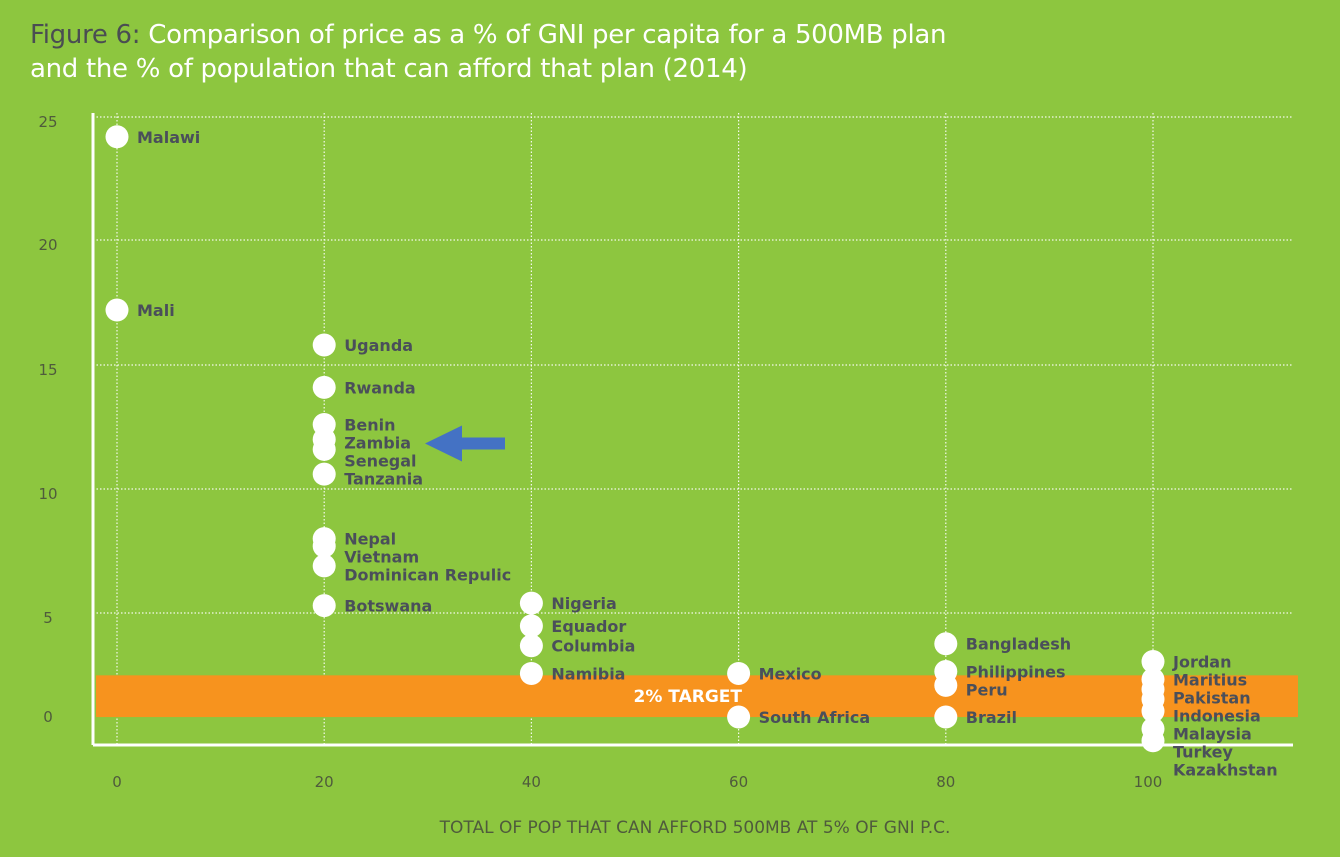 The height and width of the screenshot is (857, 1340). What do you see at coordinates (168, 137) in the screenshot?
I see `data-label: Malawi` at bounding box center [168, 137].